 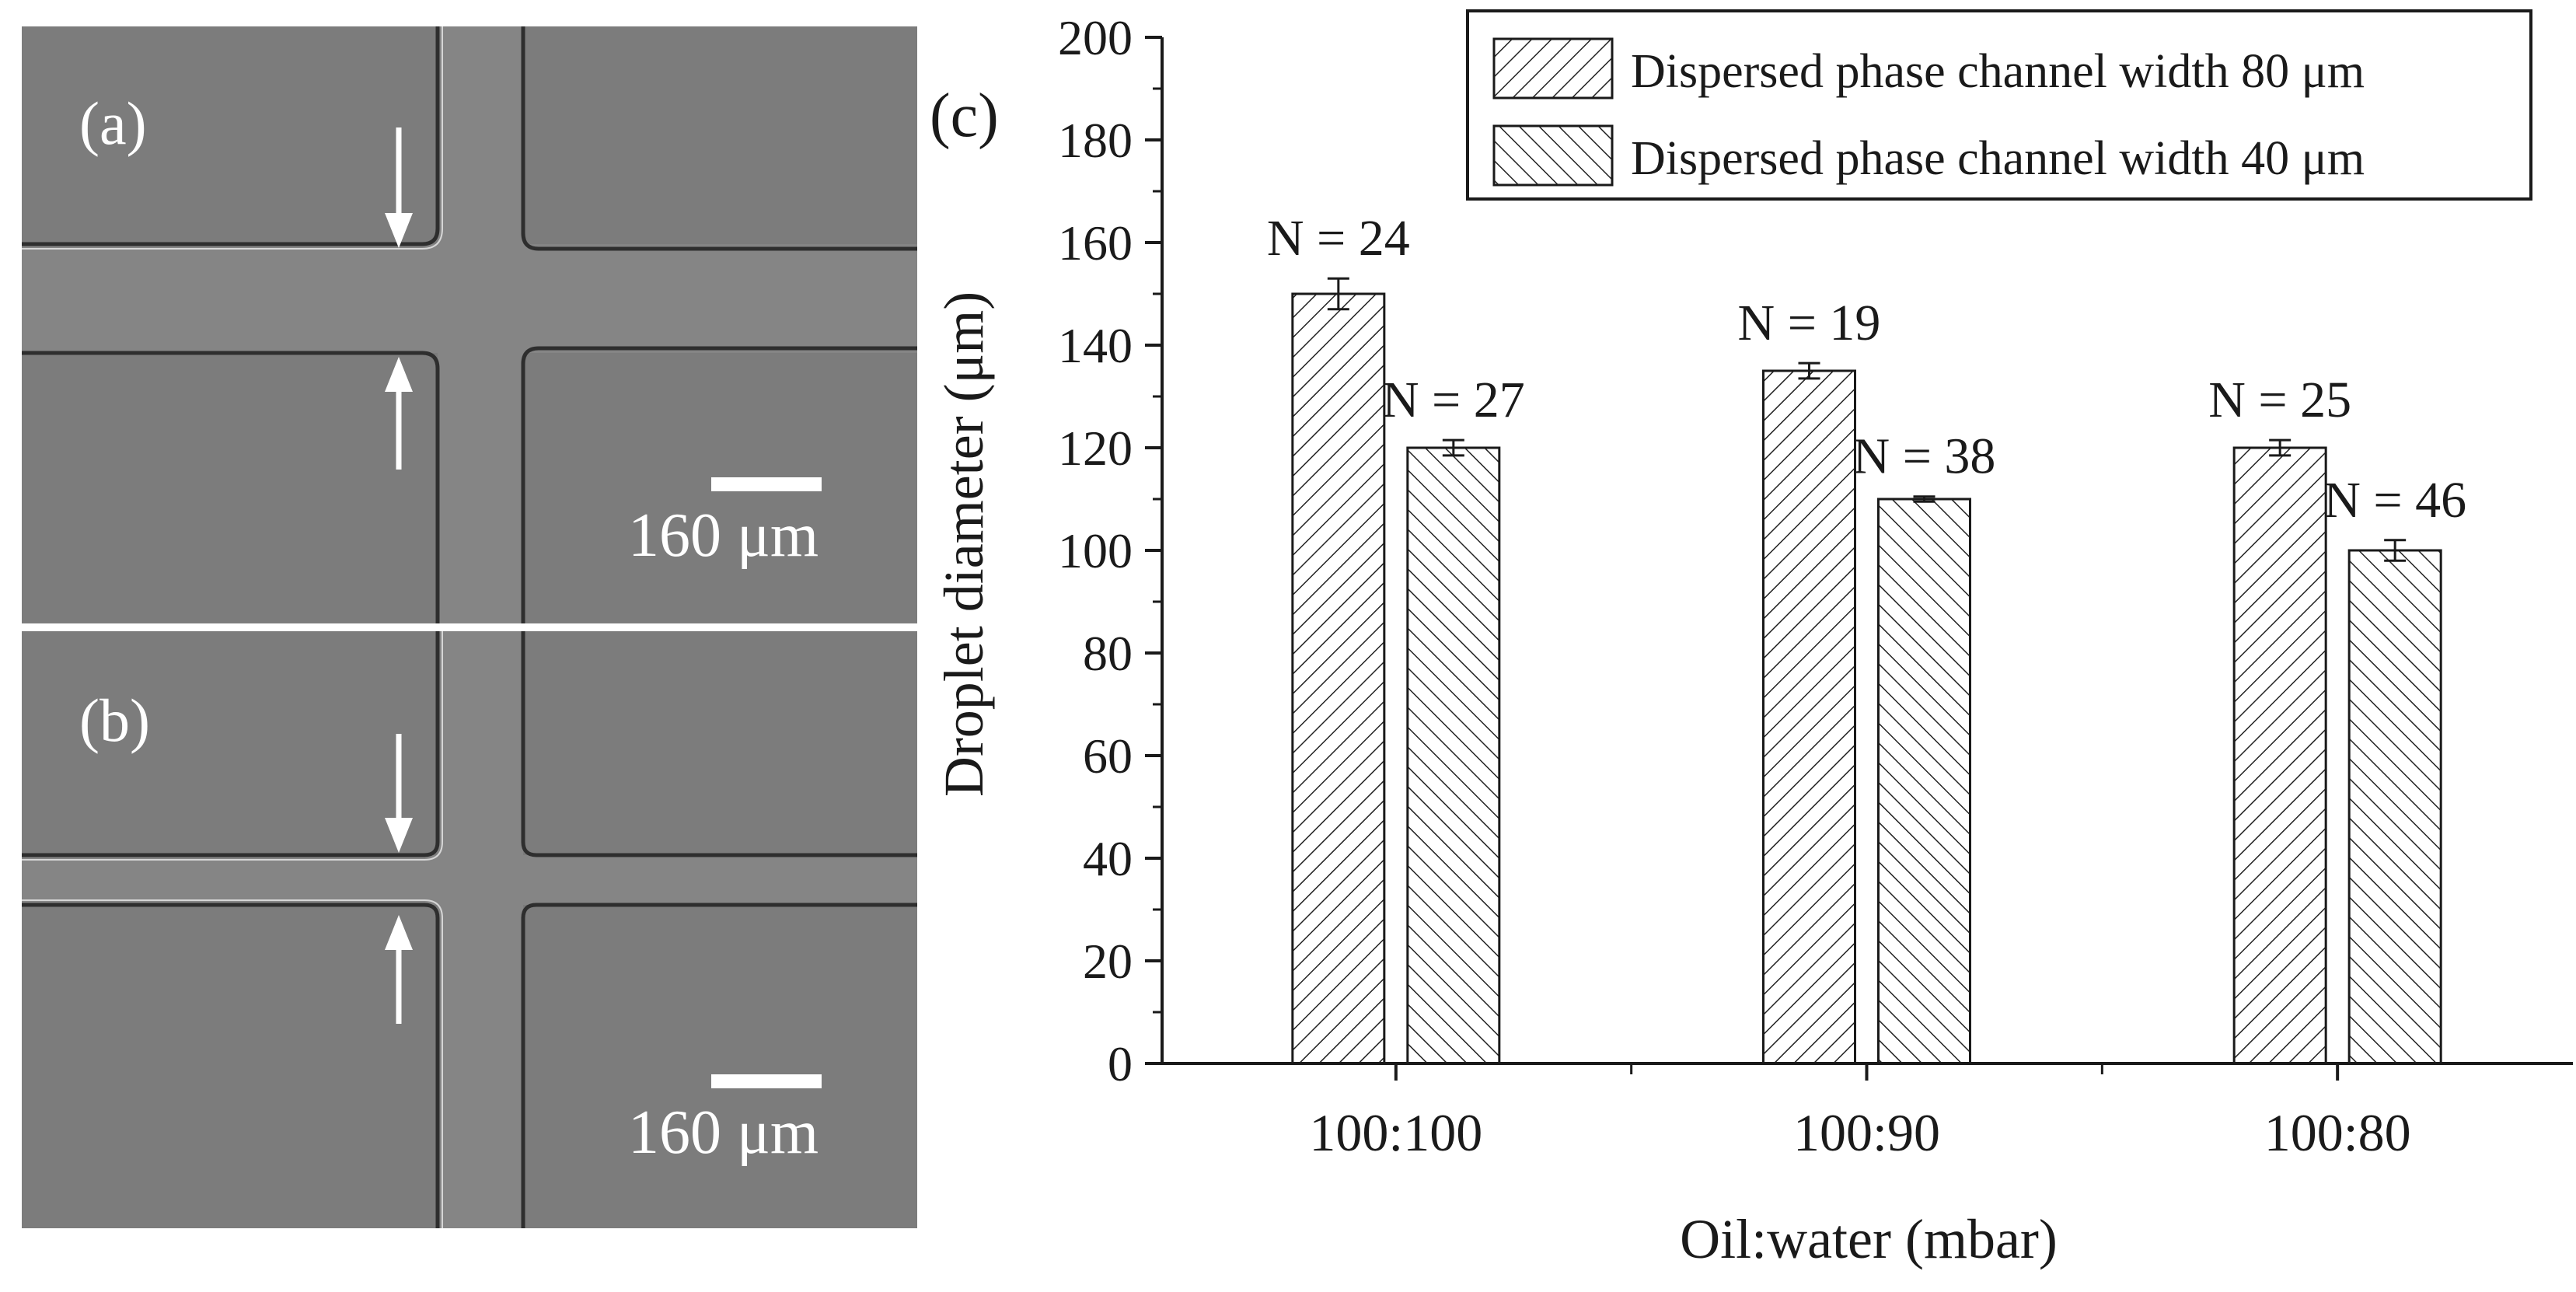 What do you see at coordinates (1866, 1132) in the screenshot?
I see `x-tick-label: 100:90` at bounding box center [1866, 1132].